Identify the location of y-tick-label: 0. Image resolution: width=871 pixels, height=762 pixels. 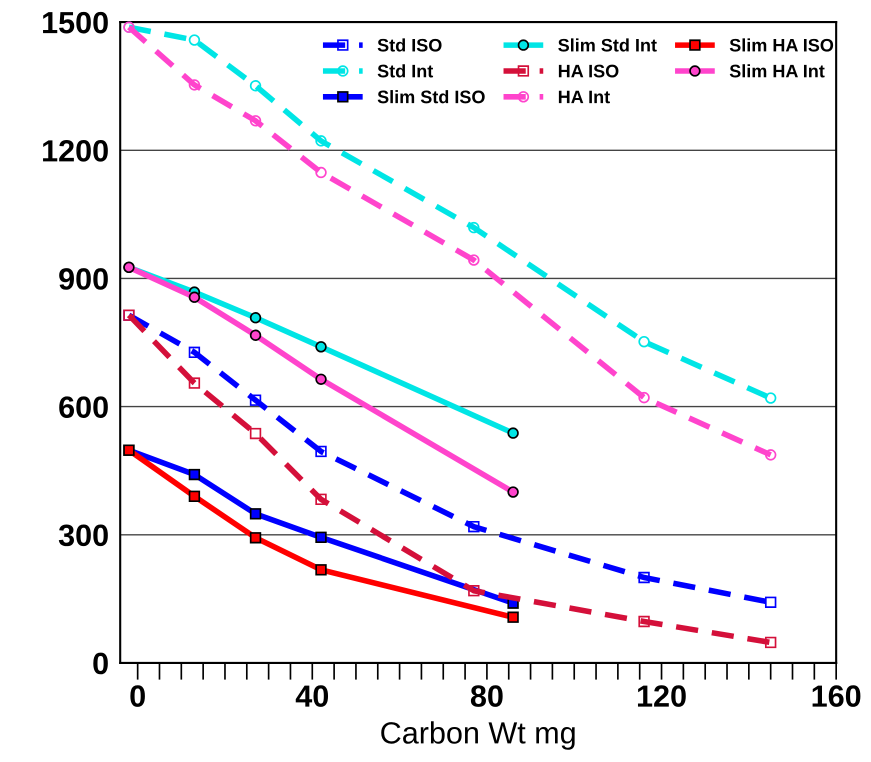
(100, 663).